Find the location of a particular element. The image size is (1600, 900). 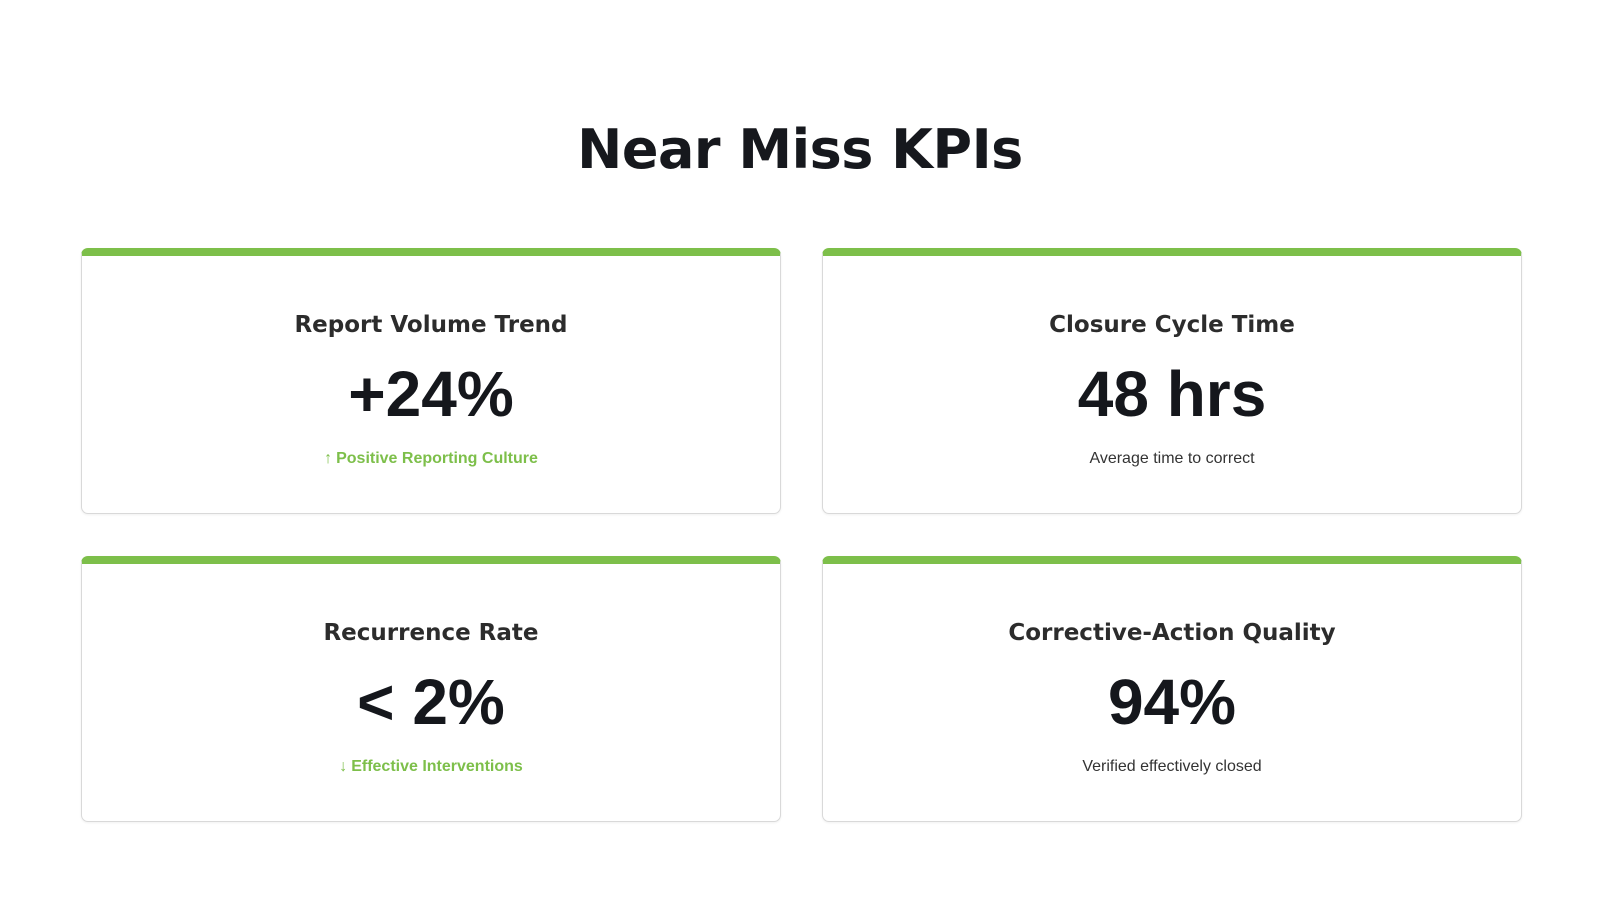

kpi-label: Corrective-Action Quality is located at coordinates (1172, 633).